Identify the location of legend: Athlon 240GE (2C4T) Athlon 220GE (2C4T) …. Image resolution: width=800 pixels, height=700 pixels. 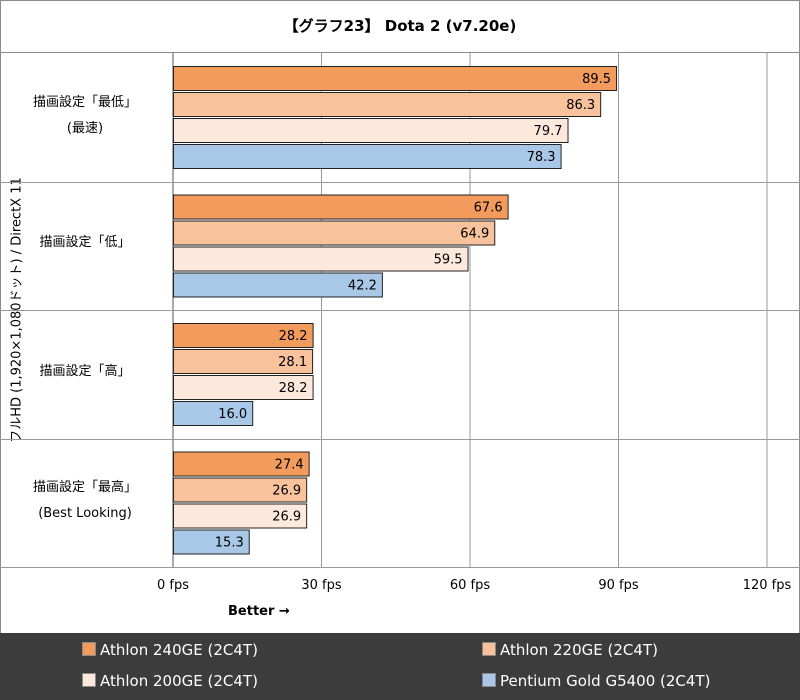
(400, 666).